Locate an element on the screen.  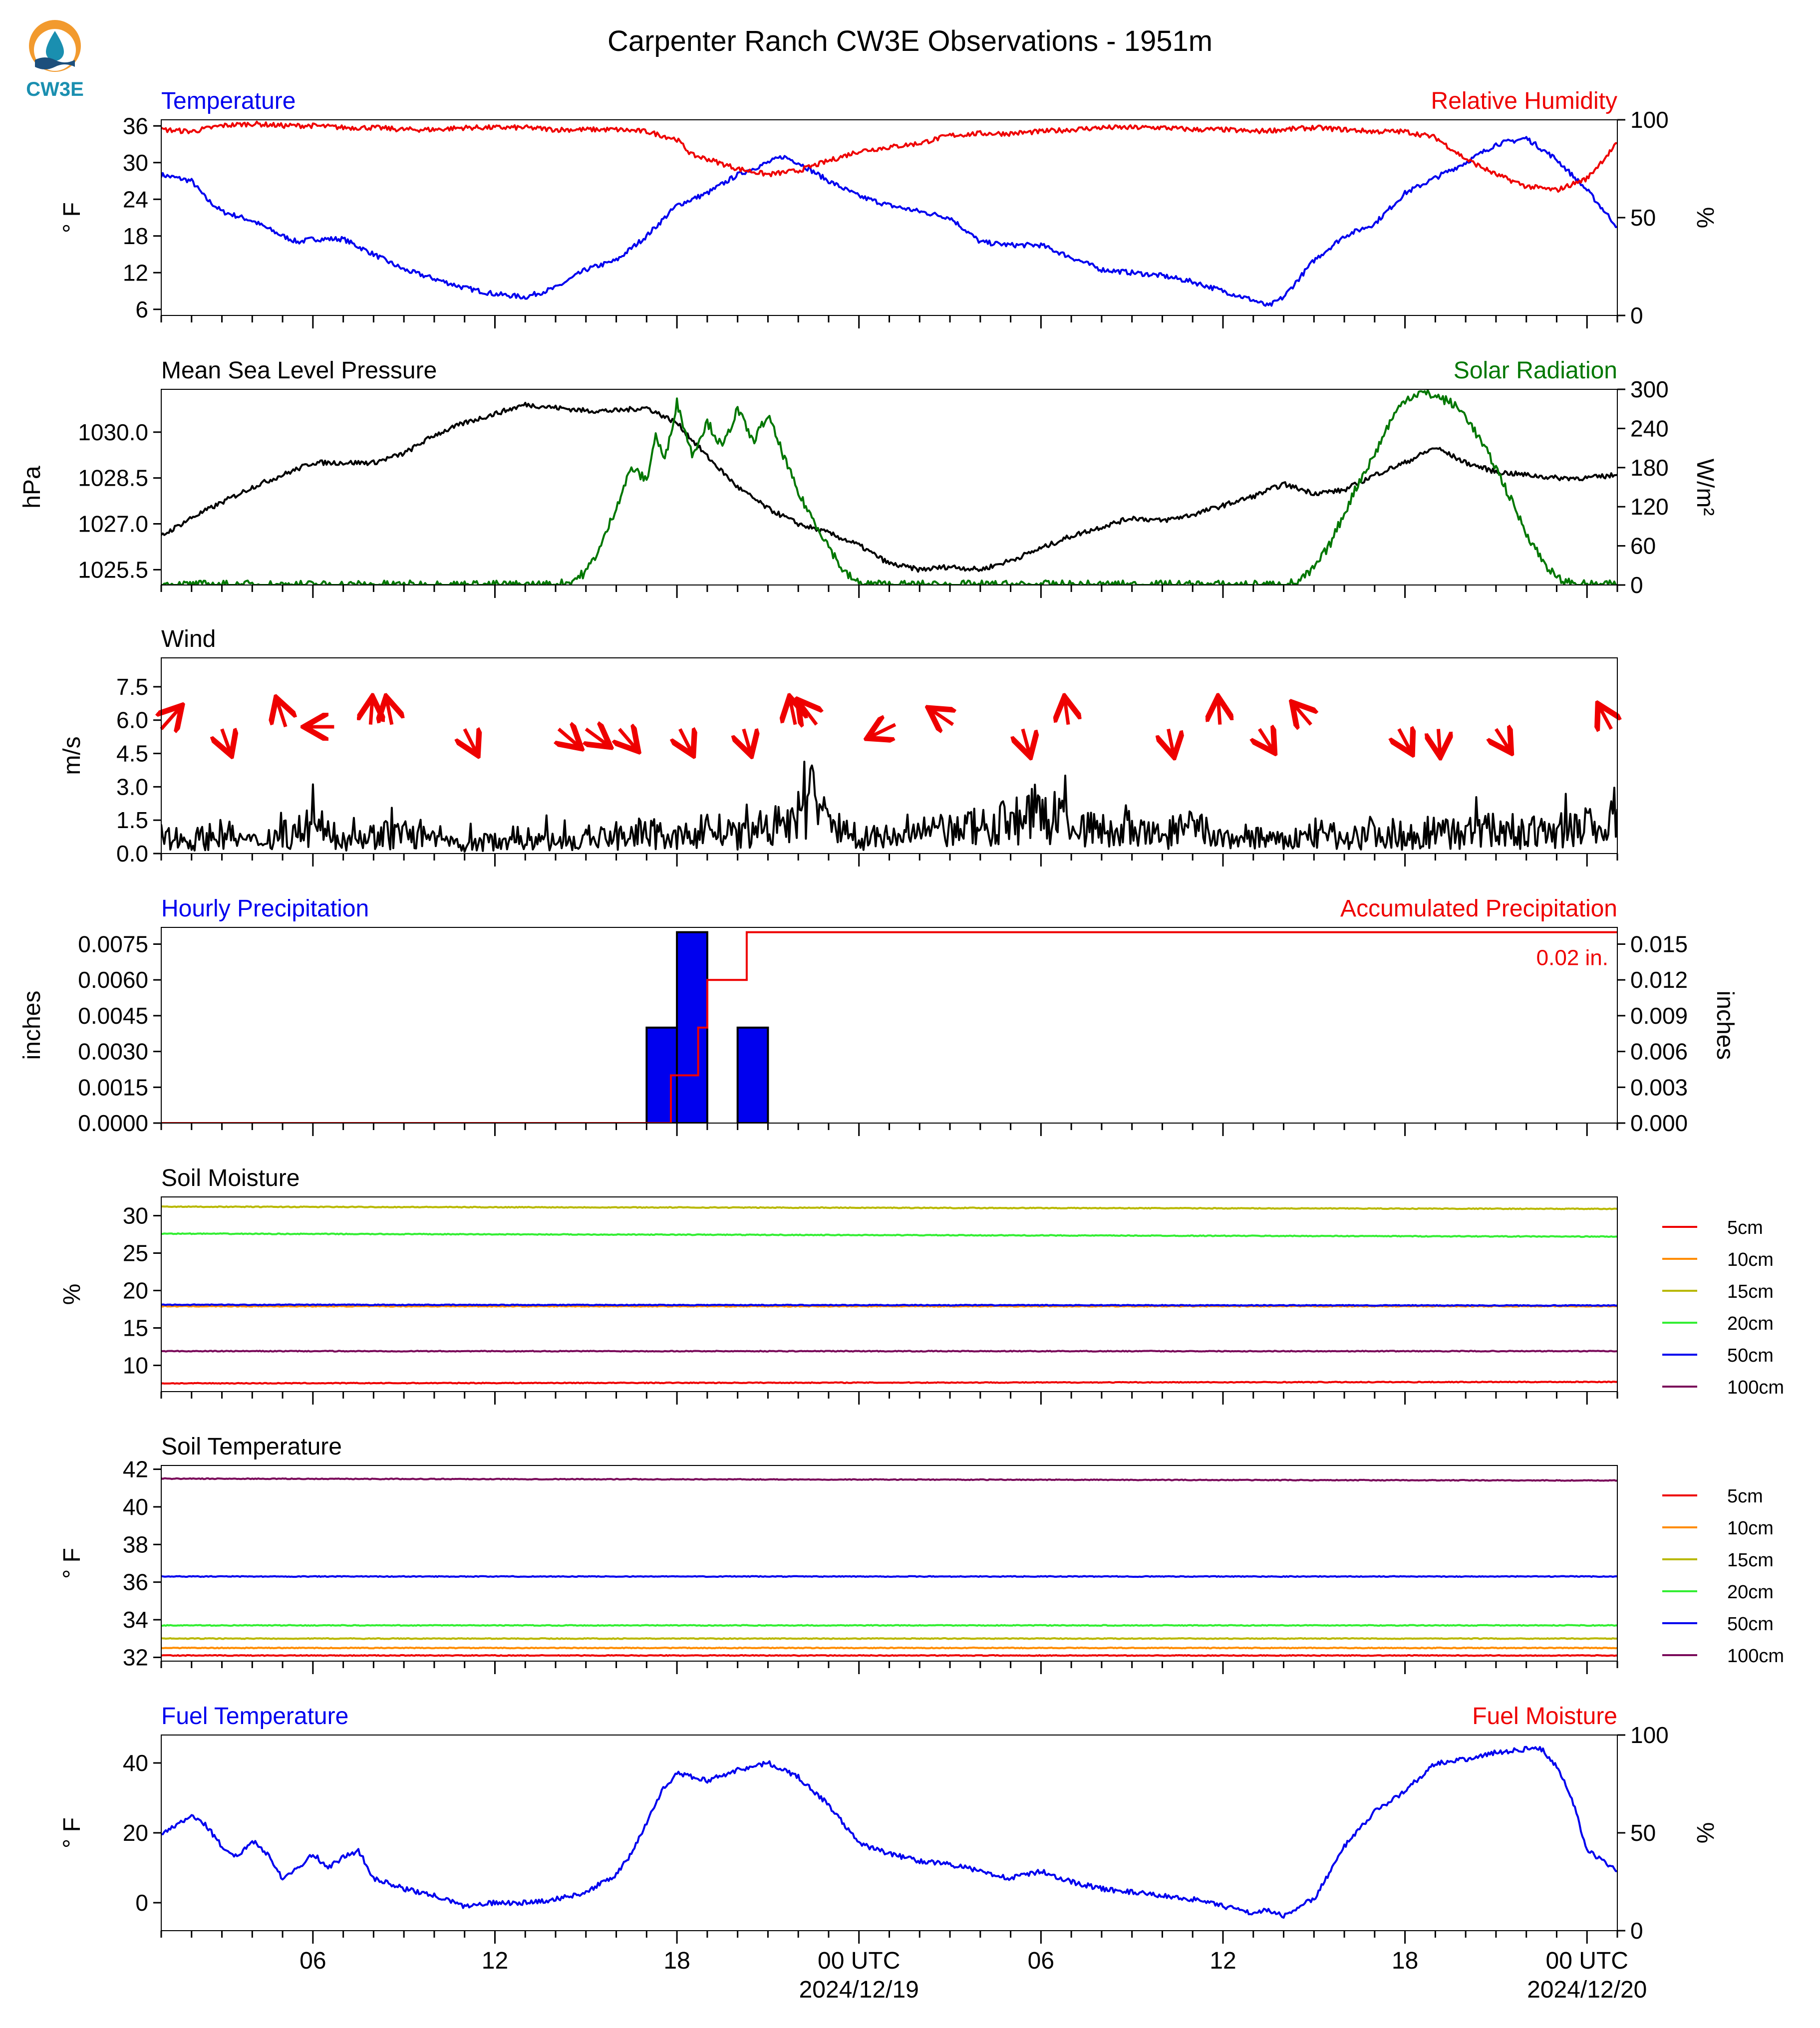
xtick-label: 00 UTC is located at coordinates (859, 1961).